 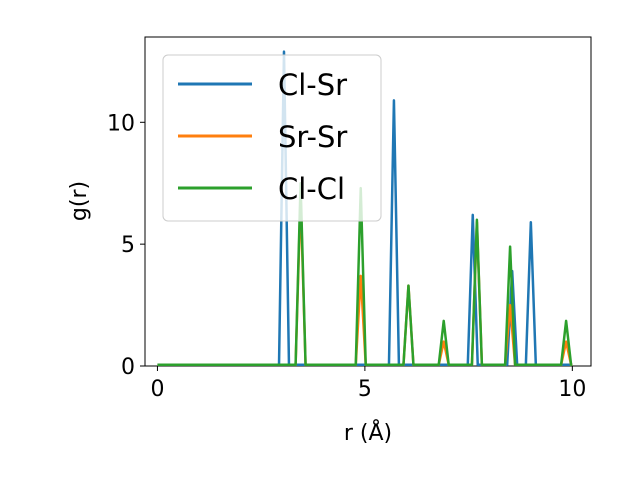 What do you see at coordinates (365, 389) in the screenshot?
I see `x-tick-label: 5` at bounding box center [365, 389].